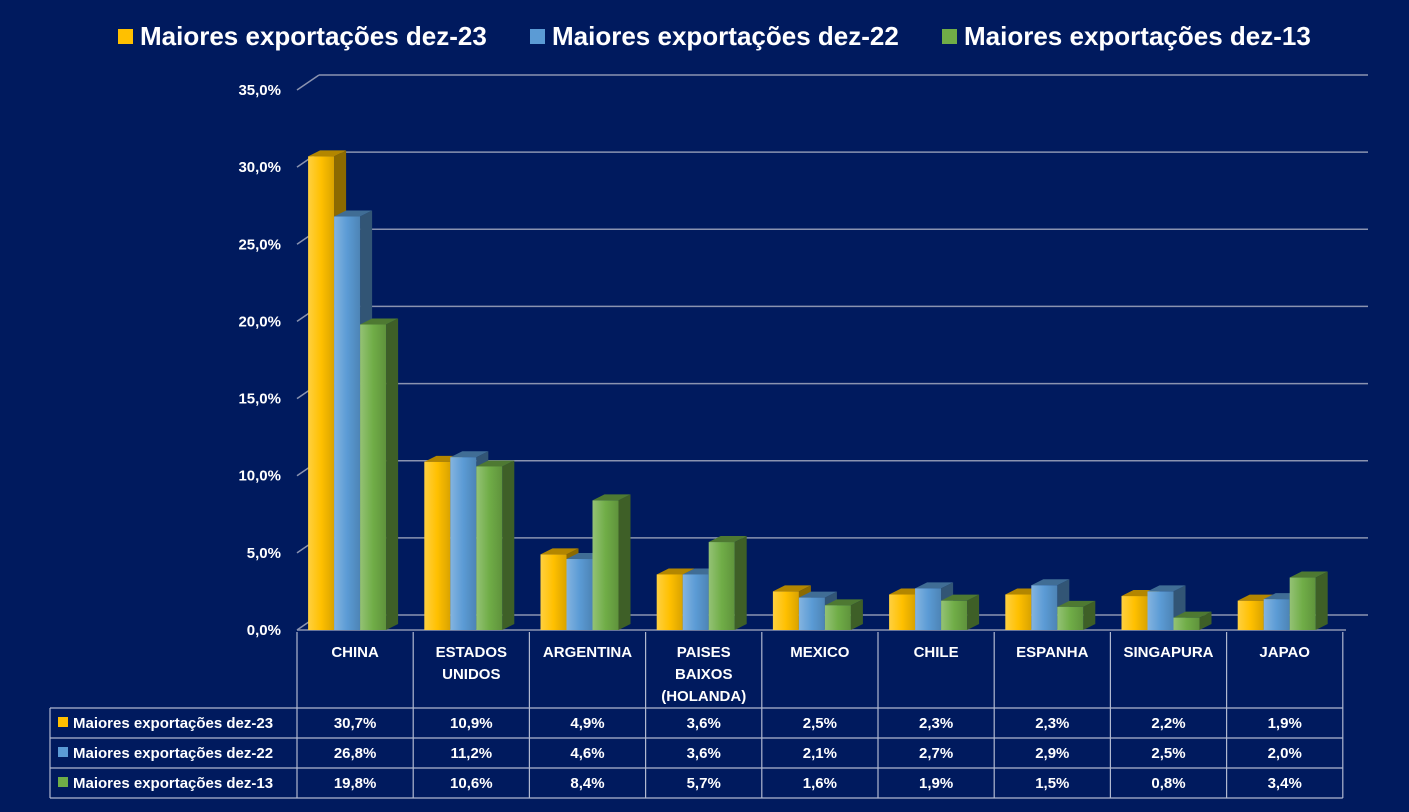 Image resolution: width=1409 pixels, height=812 pixels. I want to click on table-cell: 1,6%, so click(820, 783).